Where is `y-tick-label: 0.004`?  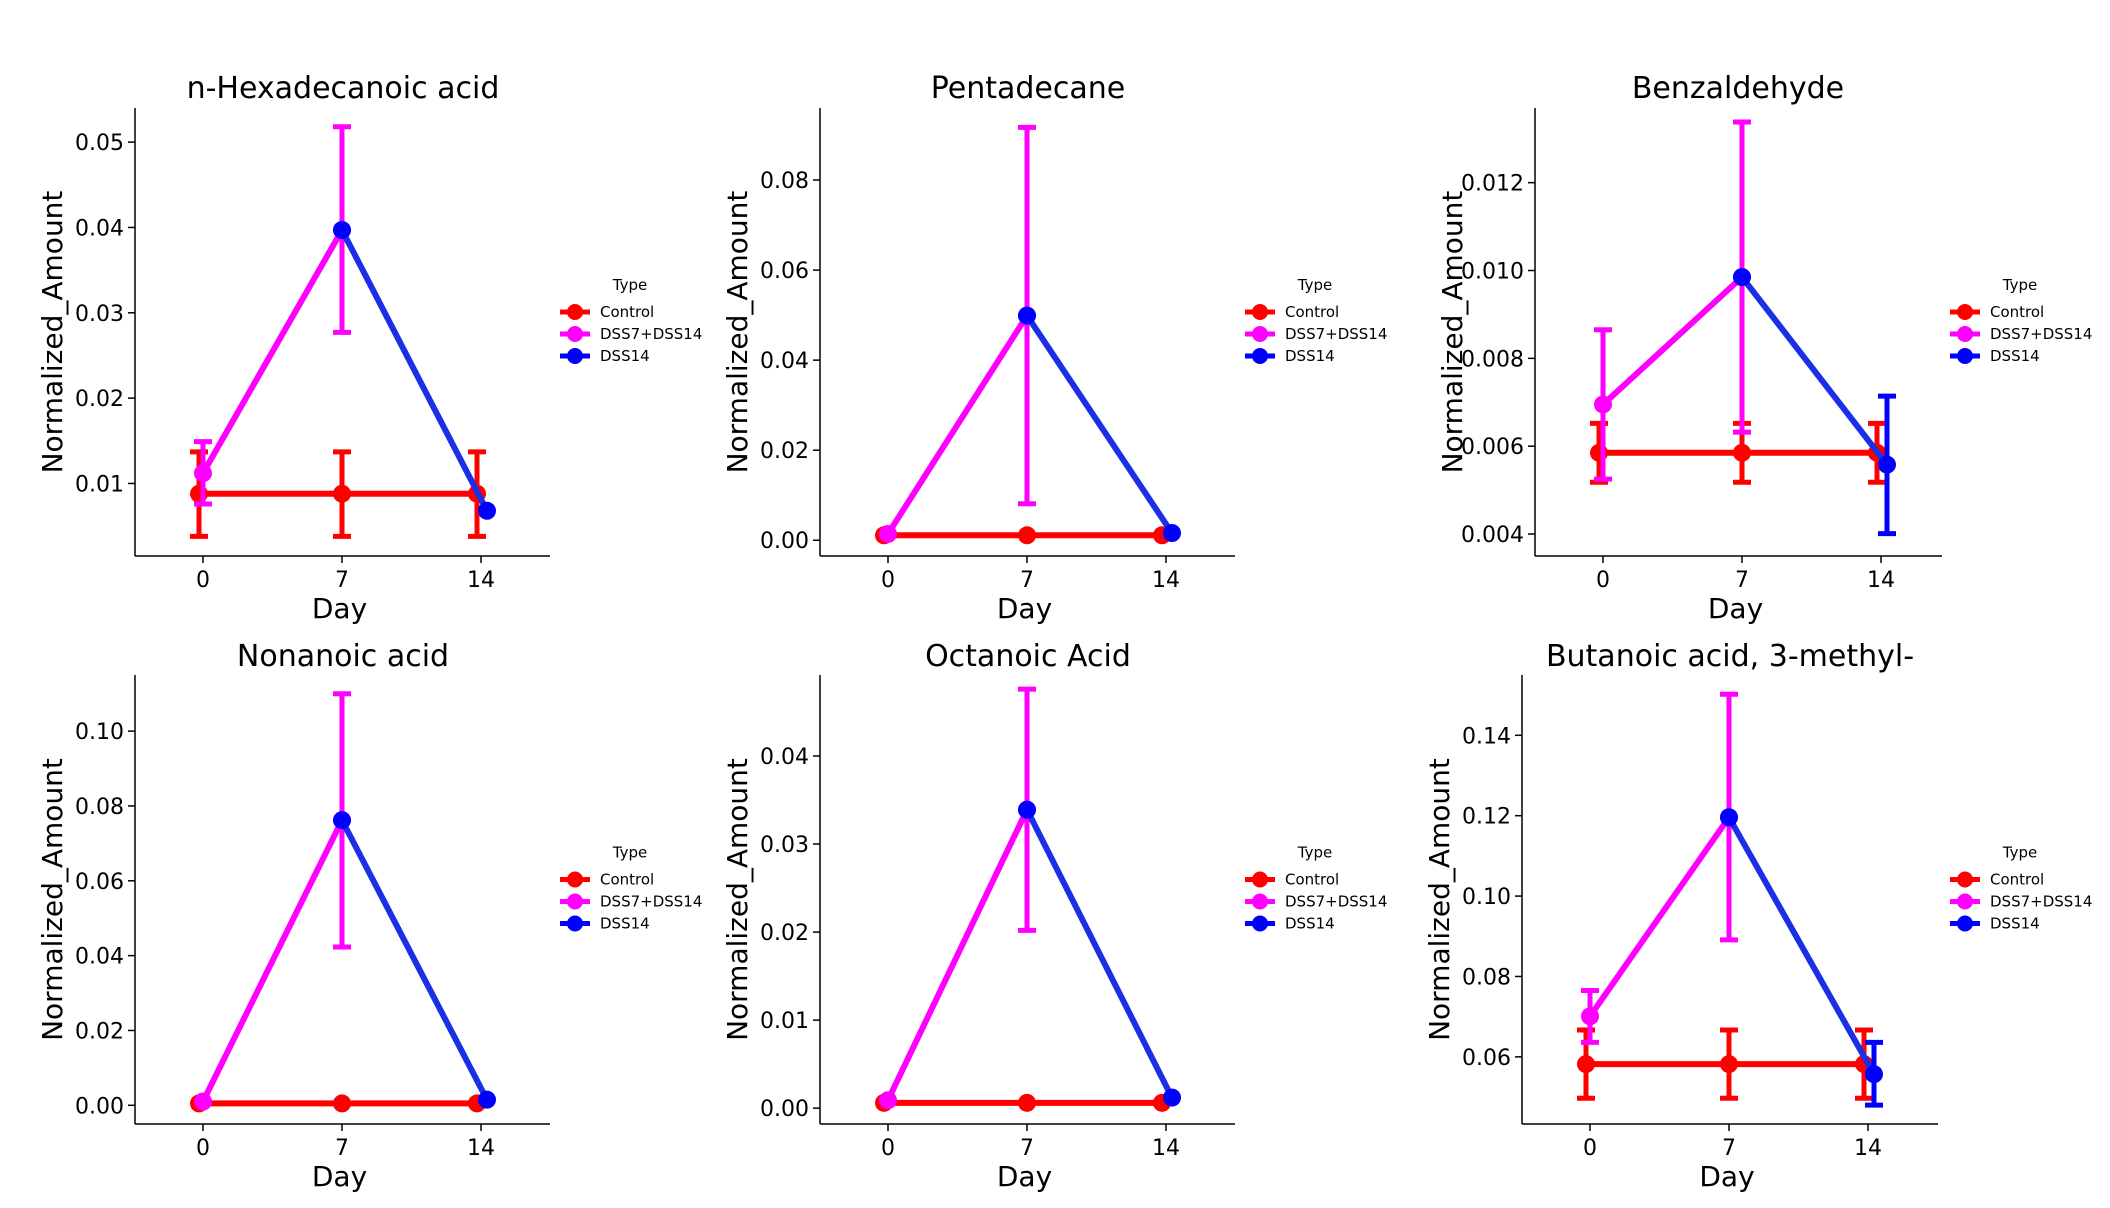 y-tick-label: 0.004 is located at coordinates (1492, 535).